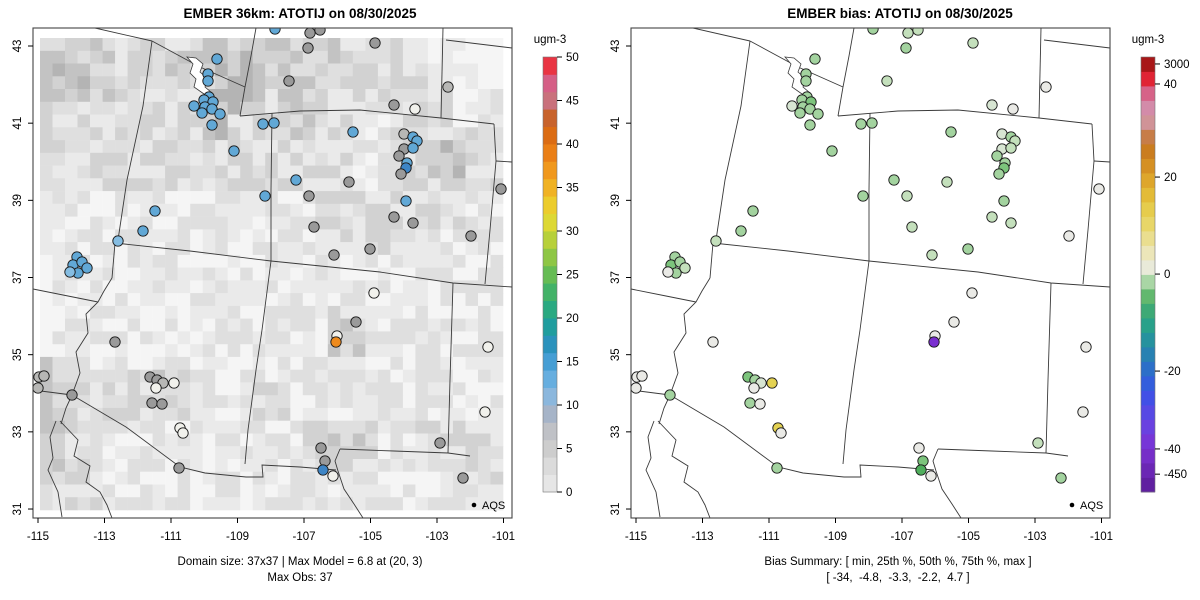 This screenshot has height=600, width=1200. I want to click on x-axis-tick-label: -115, so click(636, 537).